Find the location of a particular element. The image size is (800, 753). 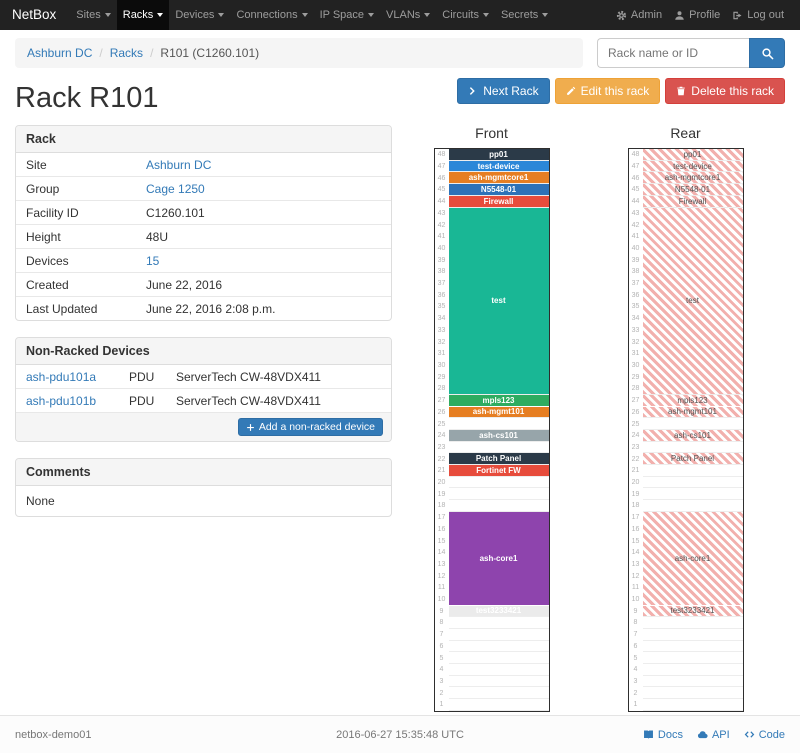

unit-number: 8 is located at coordinates (635, 623).